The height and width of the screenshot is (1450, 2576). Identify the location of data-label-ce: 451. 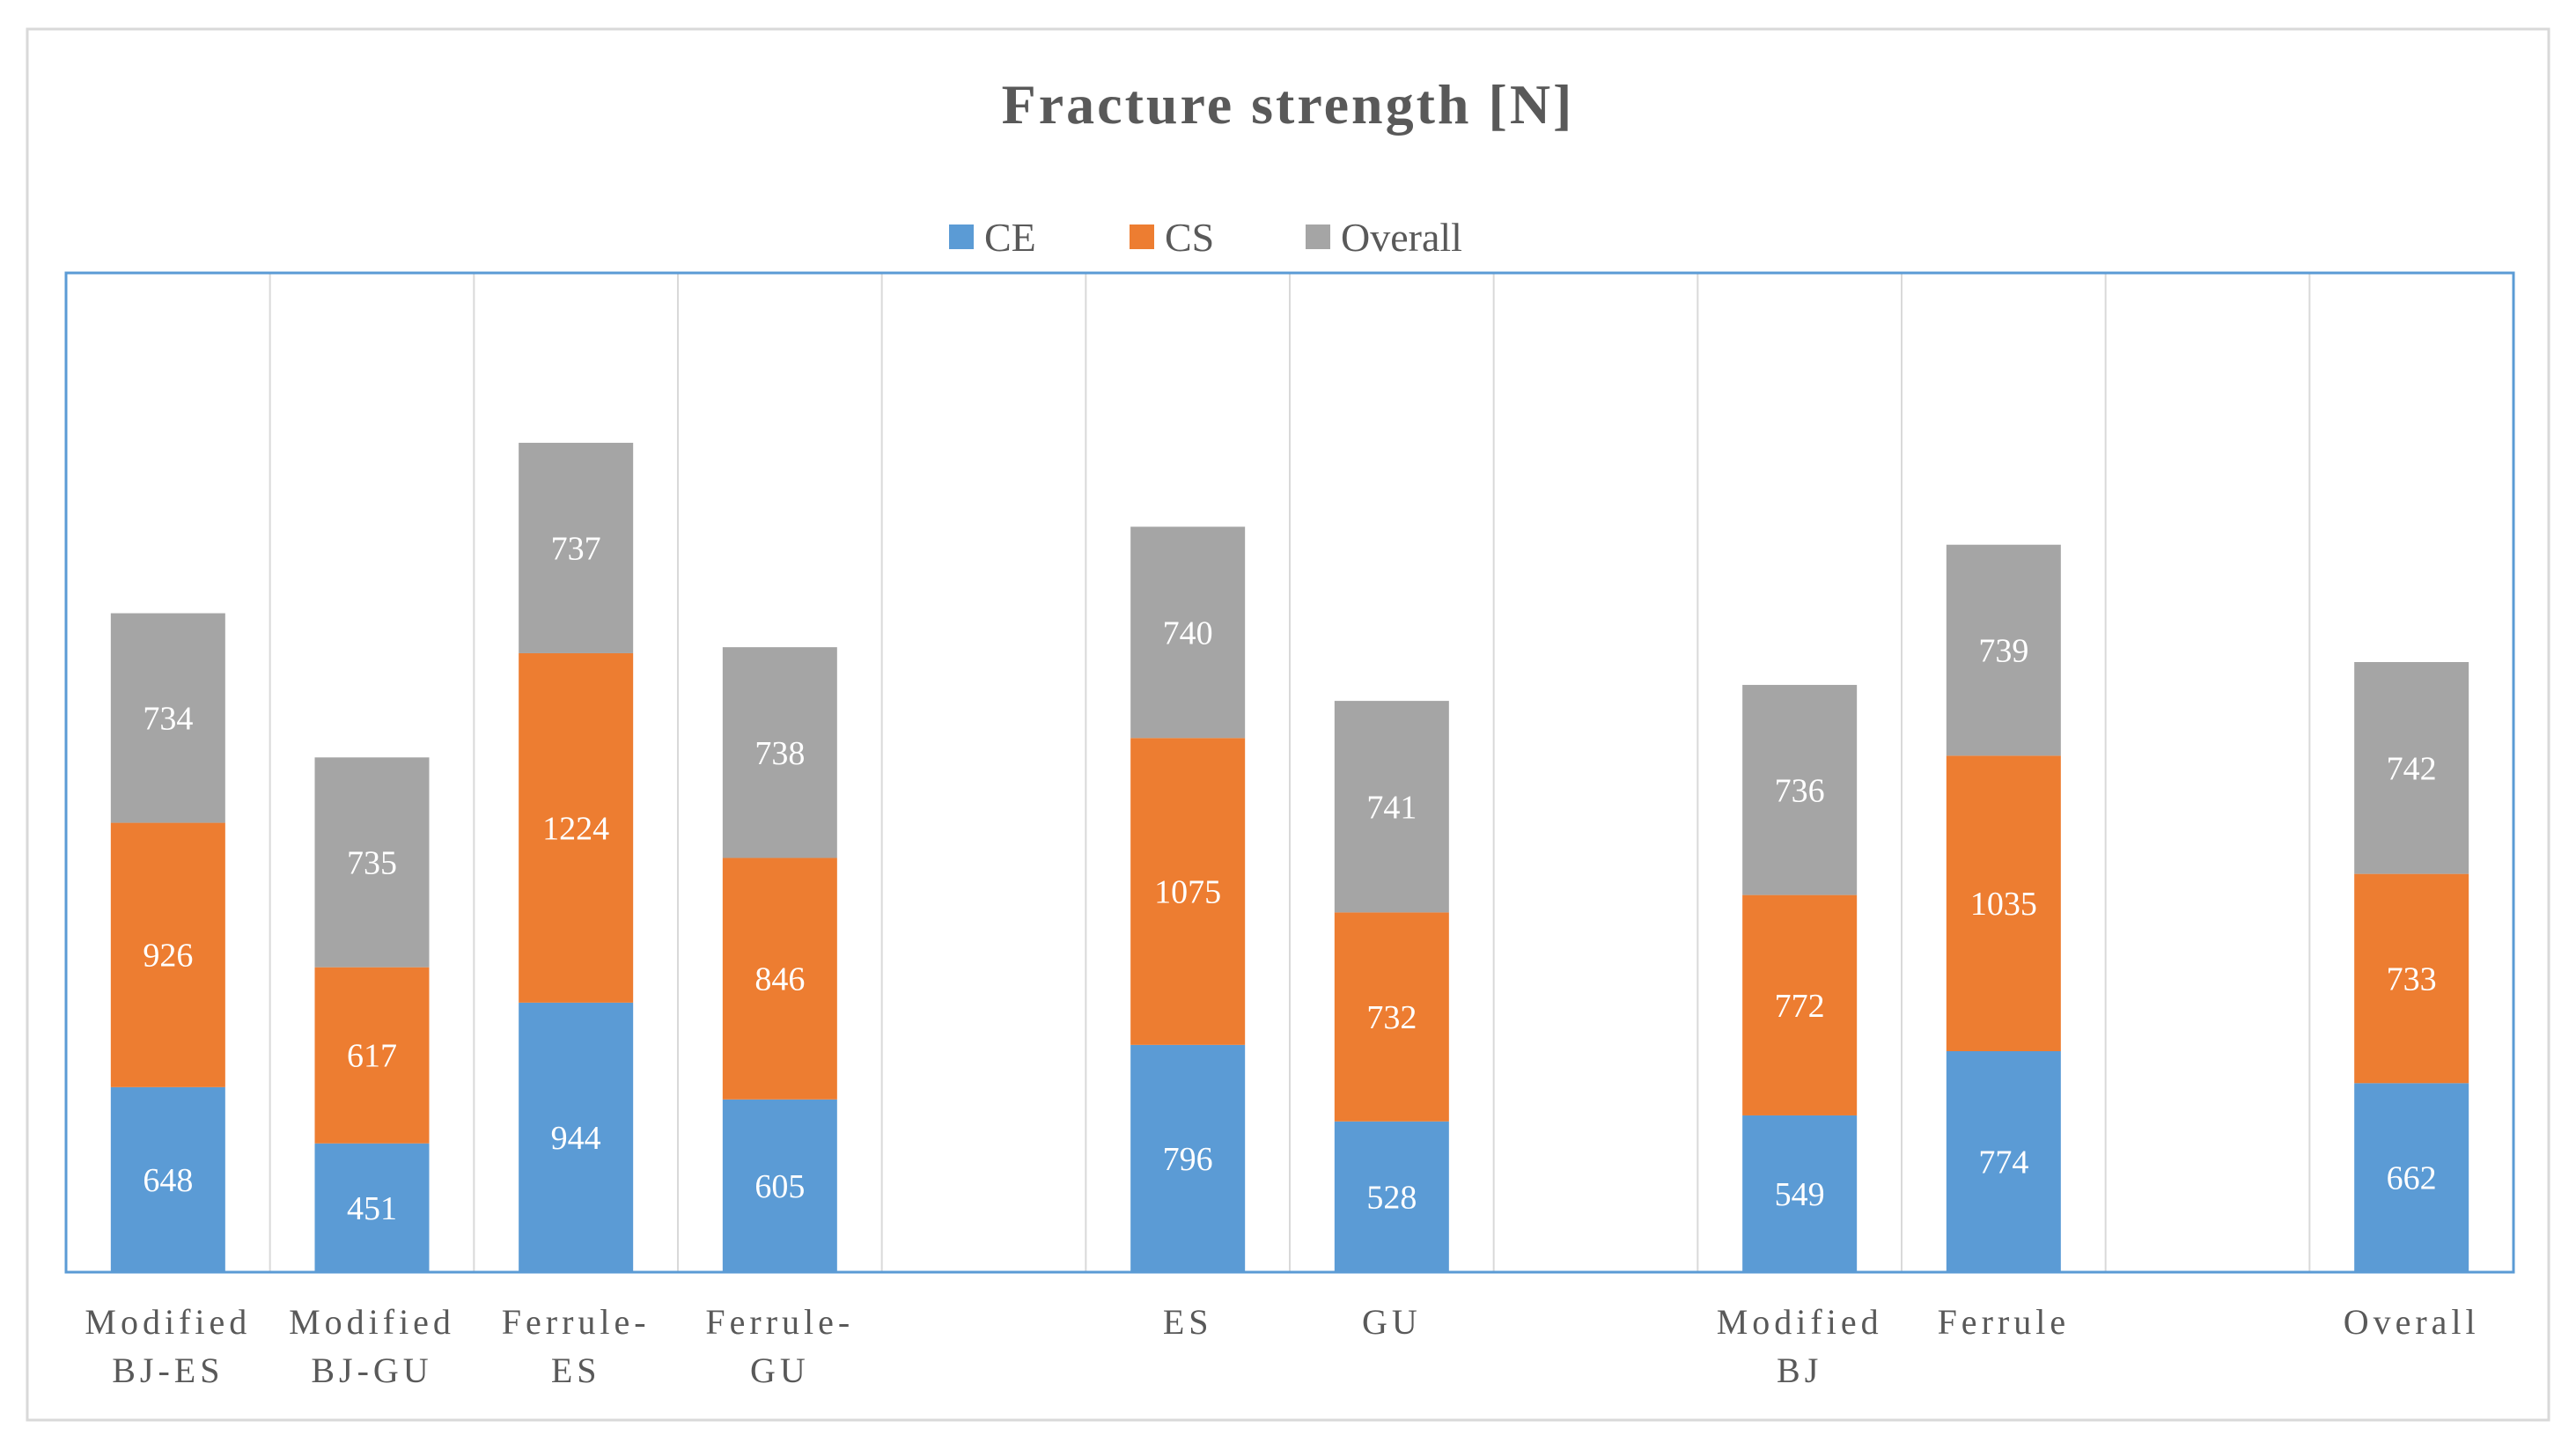
(372, 1208).